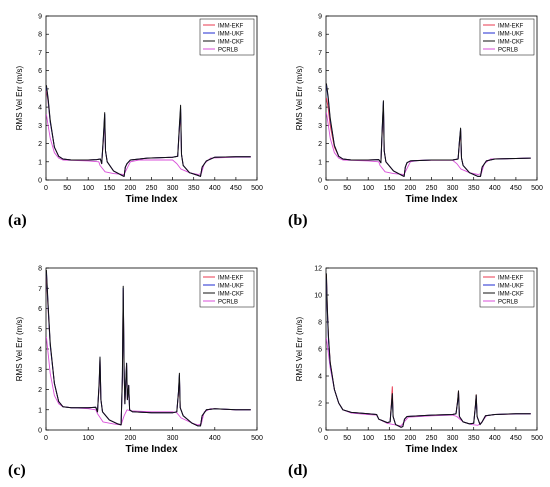  Describe the element at coordinates (298, 220) in the screenshot. I see `panel-label-b: (b)` at that location.